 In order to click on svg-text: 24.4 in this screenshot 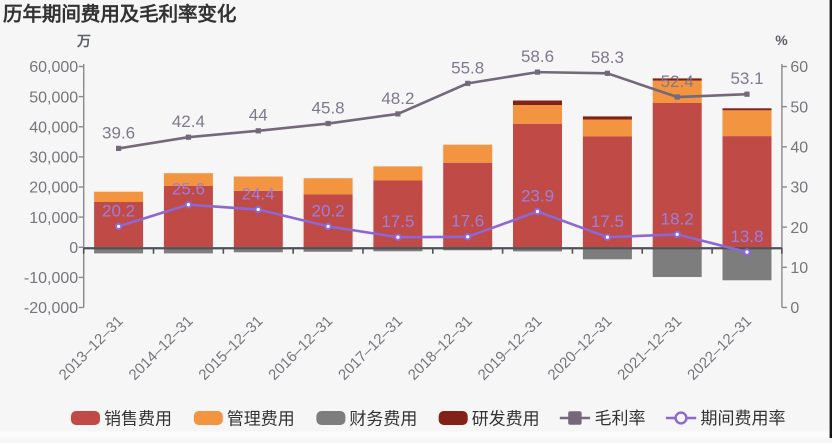, I will do `click(258, 193)`.